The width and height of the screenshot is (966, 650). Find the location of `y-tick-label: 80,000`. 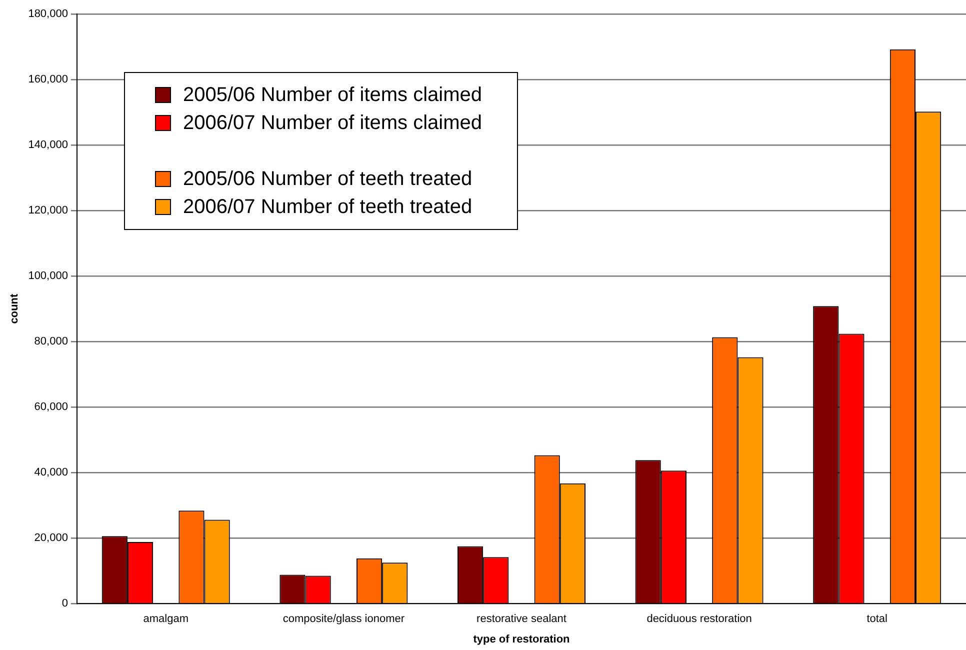

y-tick-label: 80,000 is located at coordinates (51, 342).